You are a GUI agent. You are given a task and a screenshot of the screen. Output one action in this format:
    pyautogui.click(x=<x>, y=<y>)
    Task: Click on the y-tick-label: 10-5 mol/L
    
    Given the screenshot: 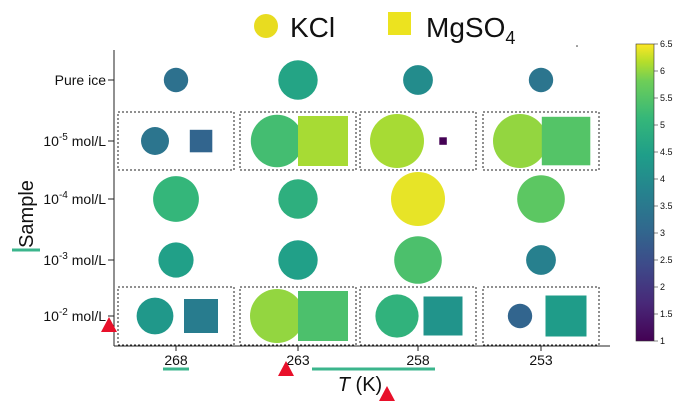 What is the action you would take?
    pyautogui.click(x=74, y=140)
    